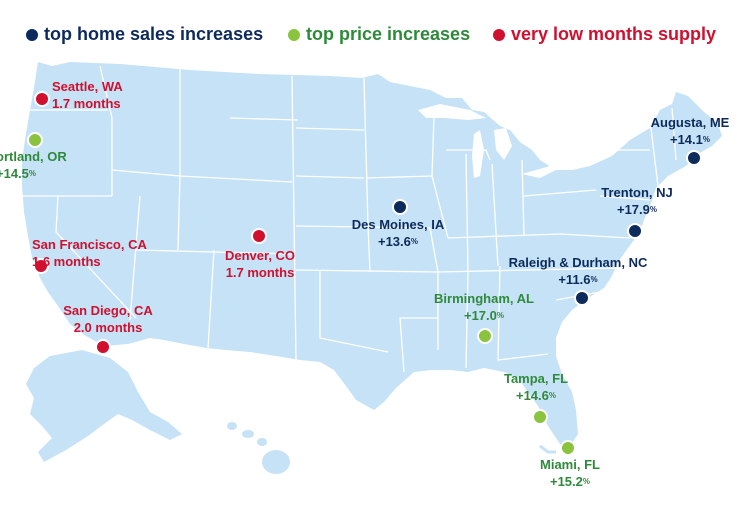  What do you see at coordinates (480, 315) in the screenshot?
I see `stat-value: +17.0` at bounding box center [480, 315].